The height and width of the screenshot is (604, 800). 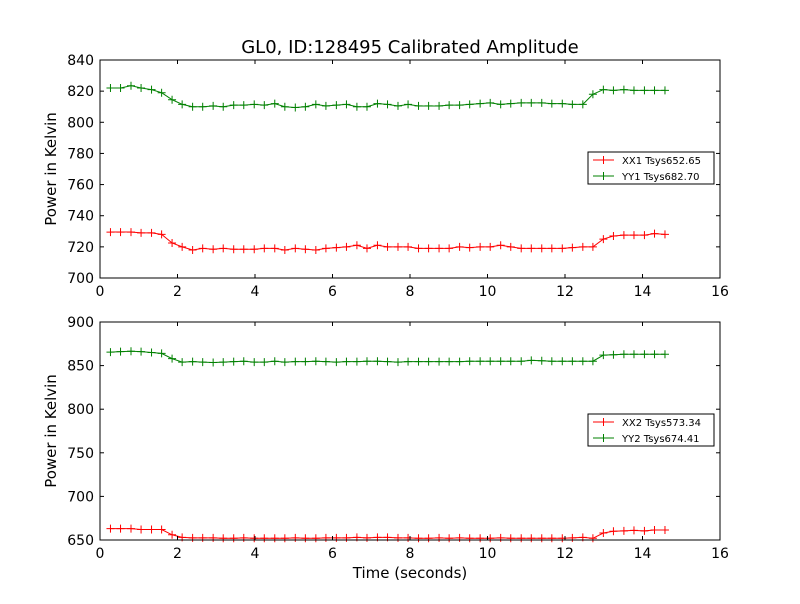 What do you see at coordinates (80, 248) in the screenshot?
I see `y-tick-label: 720` at bounding box center [80, 248].